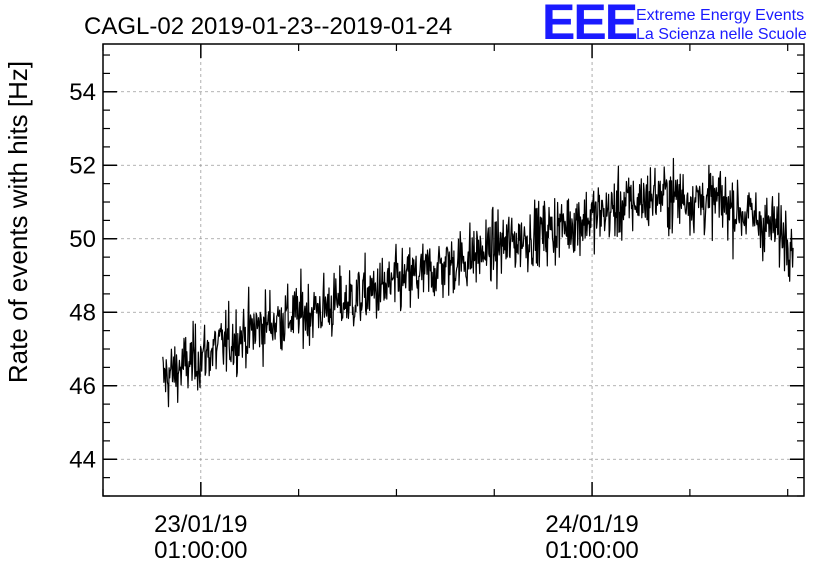 This screenshot has height=572, width=836. What do you see at coordinates (18, 222) in the screenshot?
I see `y-axis-label: Rate of events with hits [Hz]` at bounding box center [18, 222].